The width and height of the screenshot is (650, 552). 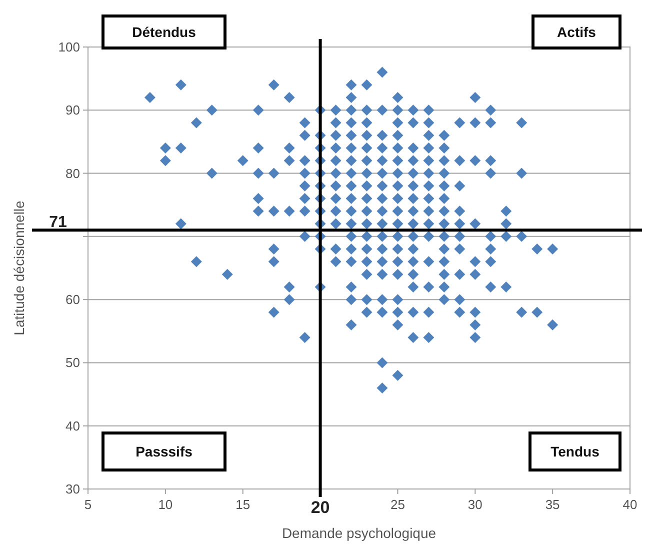 What do you see at coordinates (577, 32) in the screenshot?
I see `label-box: Actifs` at bounding box center [577, 32].